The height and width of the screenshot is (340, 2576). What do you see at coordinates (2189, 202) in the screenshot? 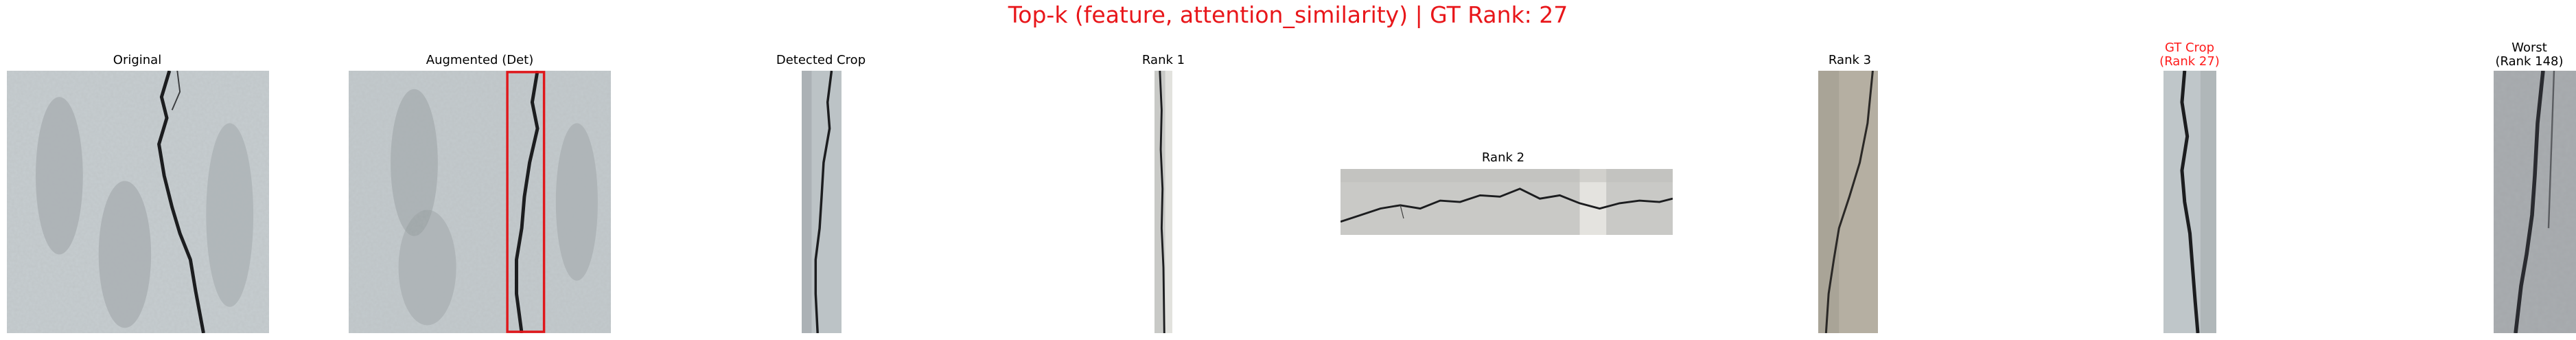
I see `image-gt-crop` at bounding box center [2189, 202].